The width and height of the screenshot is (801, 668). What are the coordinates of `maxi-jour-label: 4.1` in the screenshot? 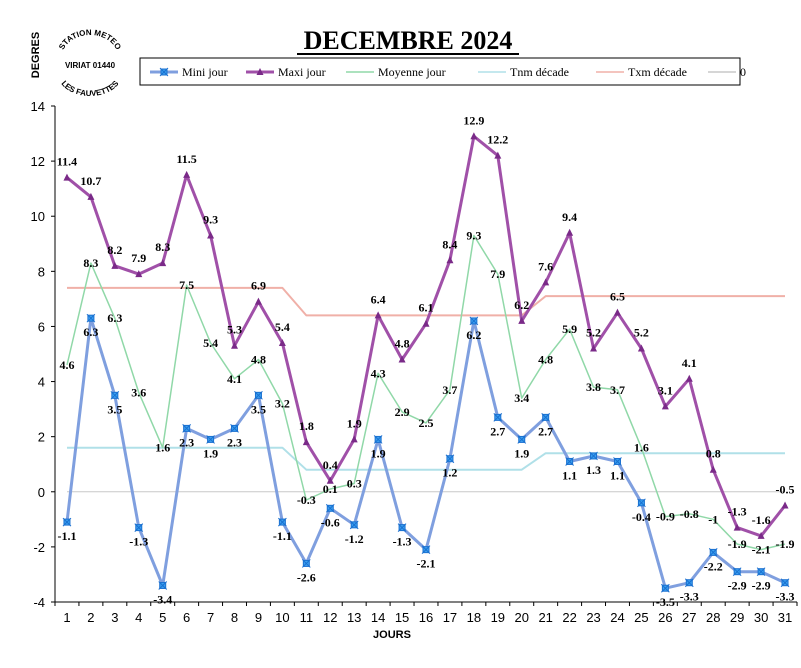 It's located at (689, 363).